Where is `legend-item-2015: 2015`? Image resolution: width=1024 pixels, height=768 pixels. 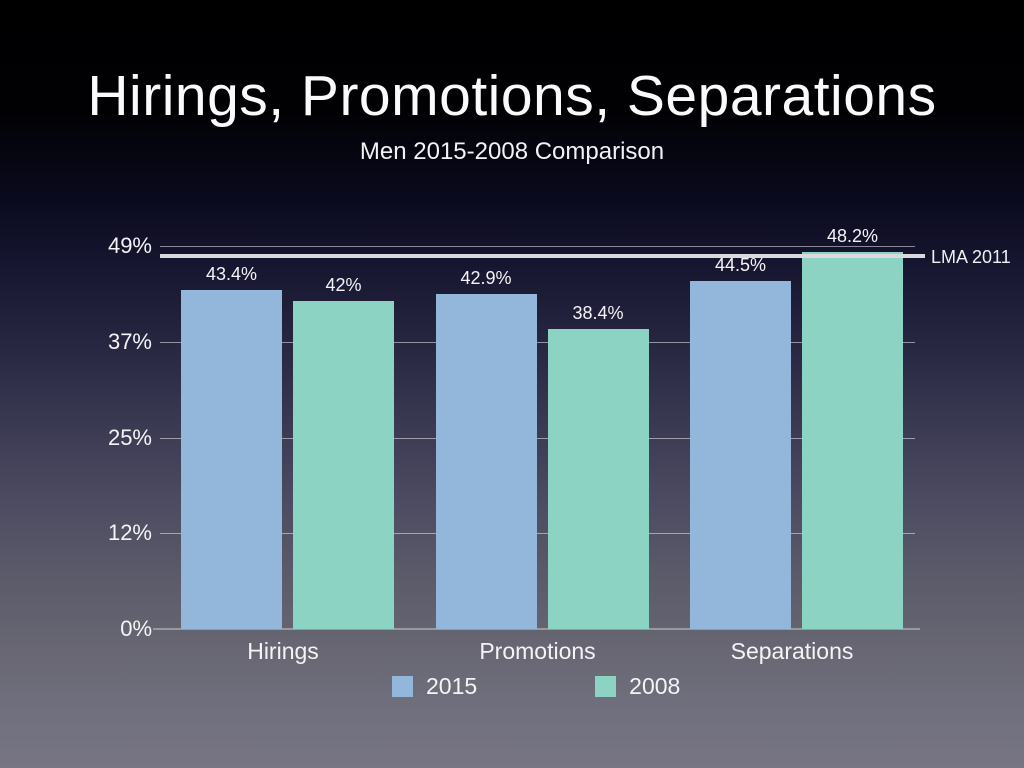
legend-item-2015: 2015 is located at coordinates (434, 686).